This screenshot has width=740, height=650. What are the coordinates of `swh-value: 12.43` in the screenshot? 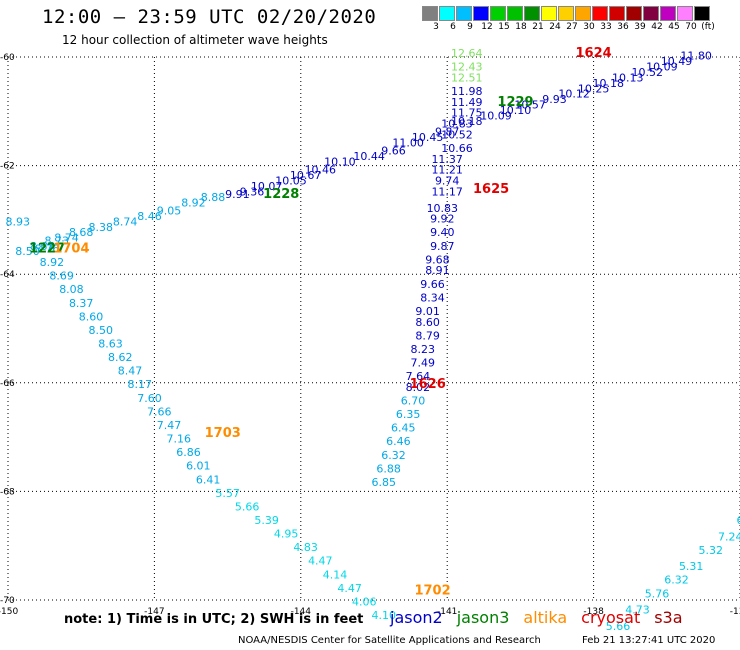 It's located at (467, 67).